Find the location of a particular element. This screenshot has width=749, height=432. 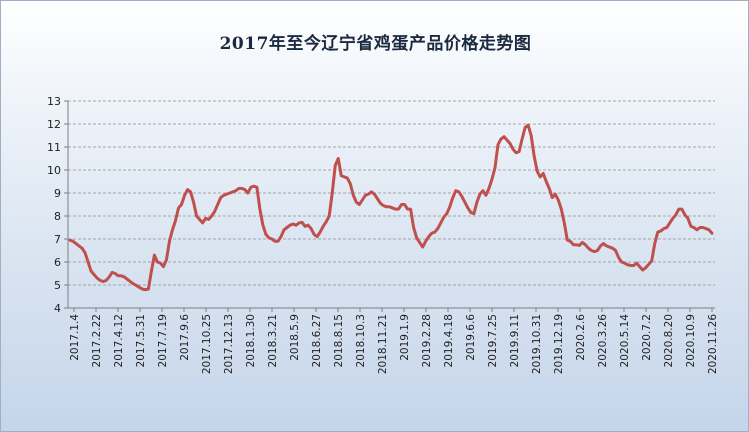

x-tick-label: 2020.8.20 is located at coordinates (669, 340).